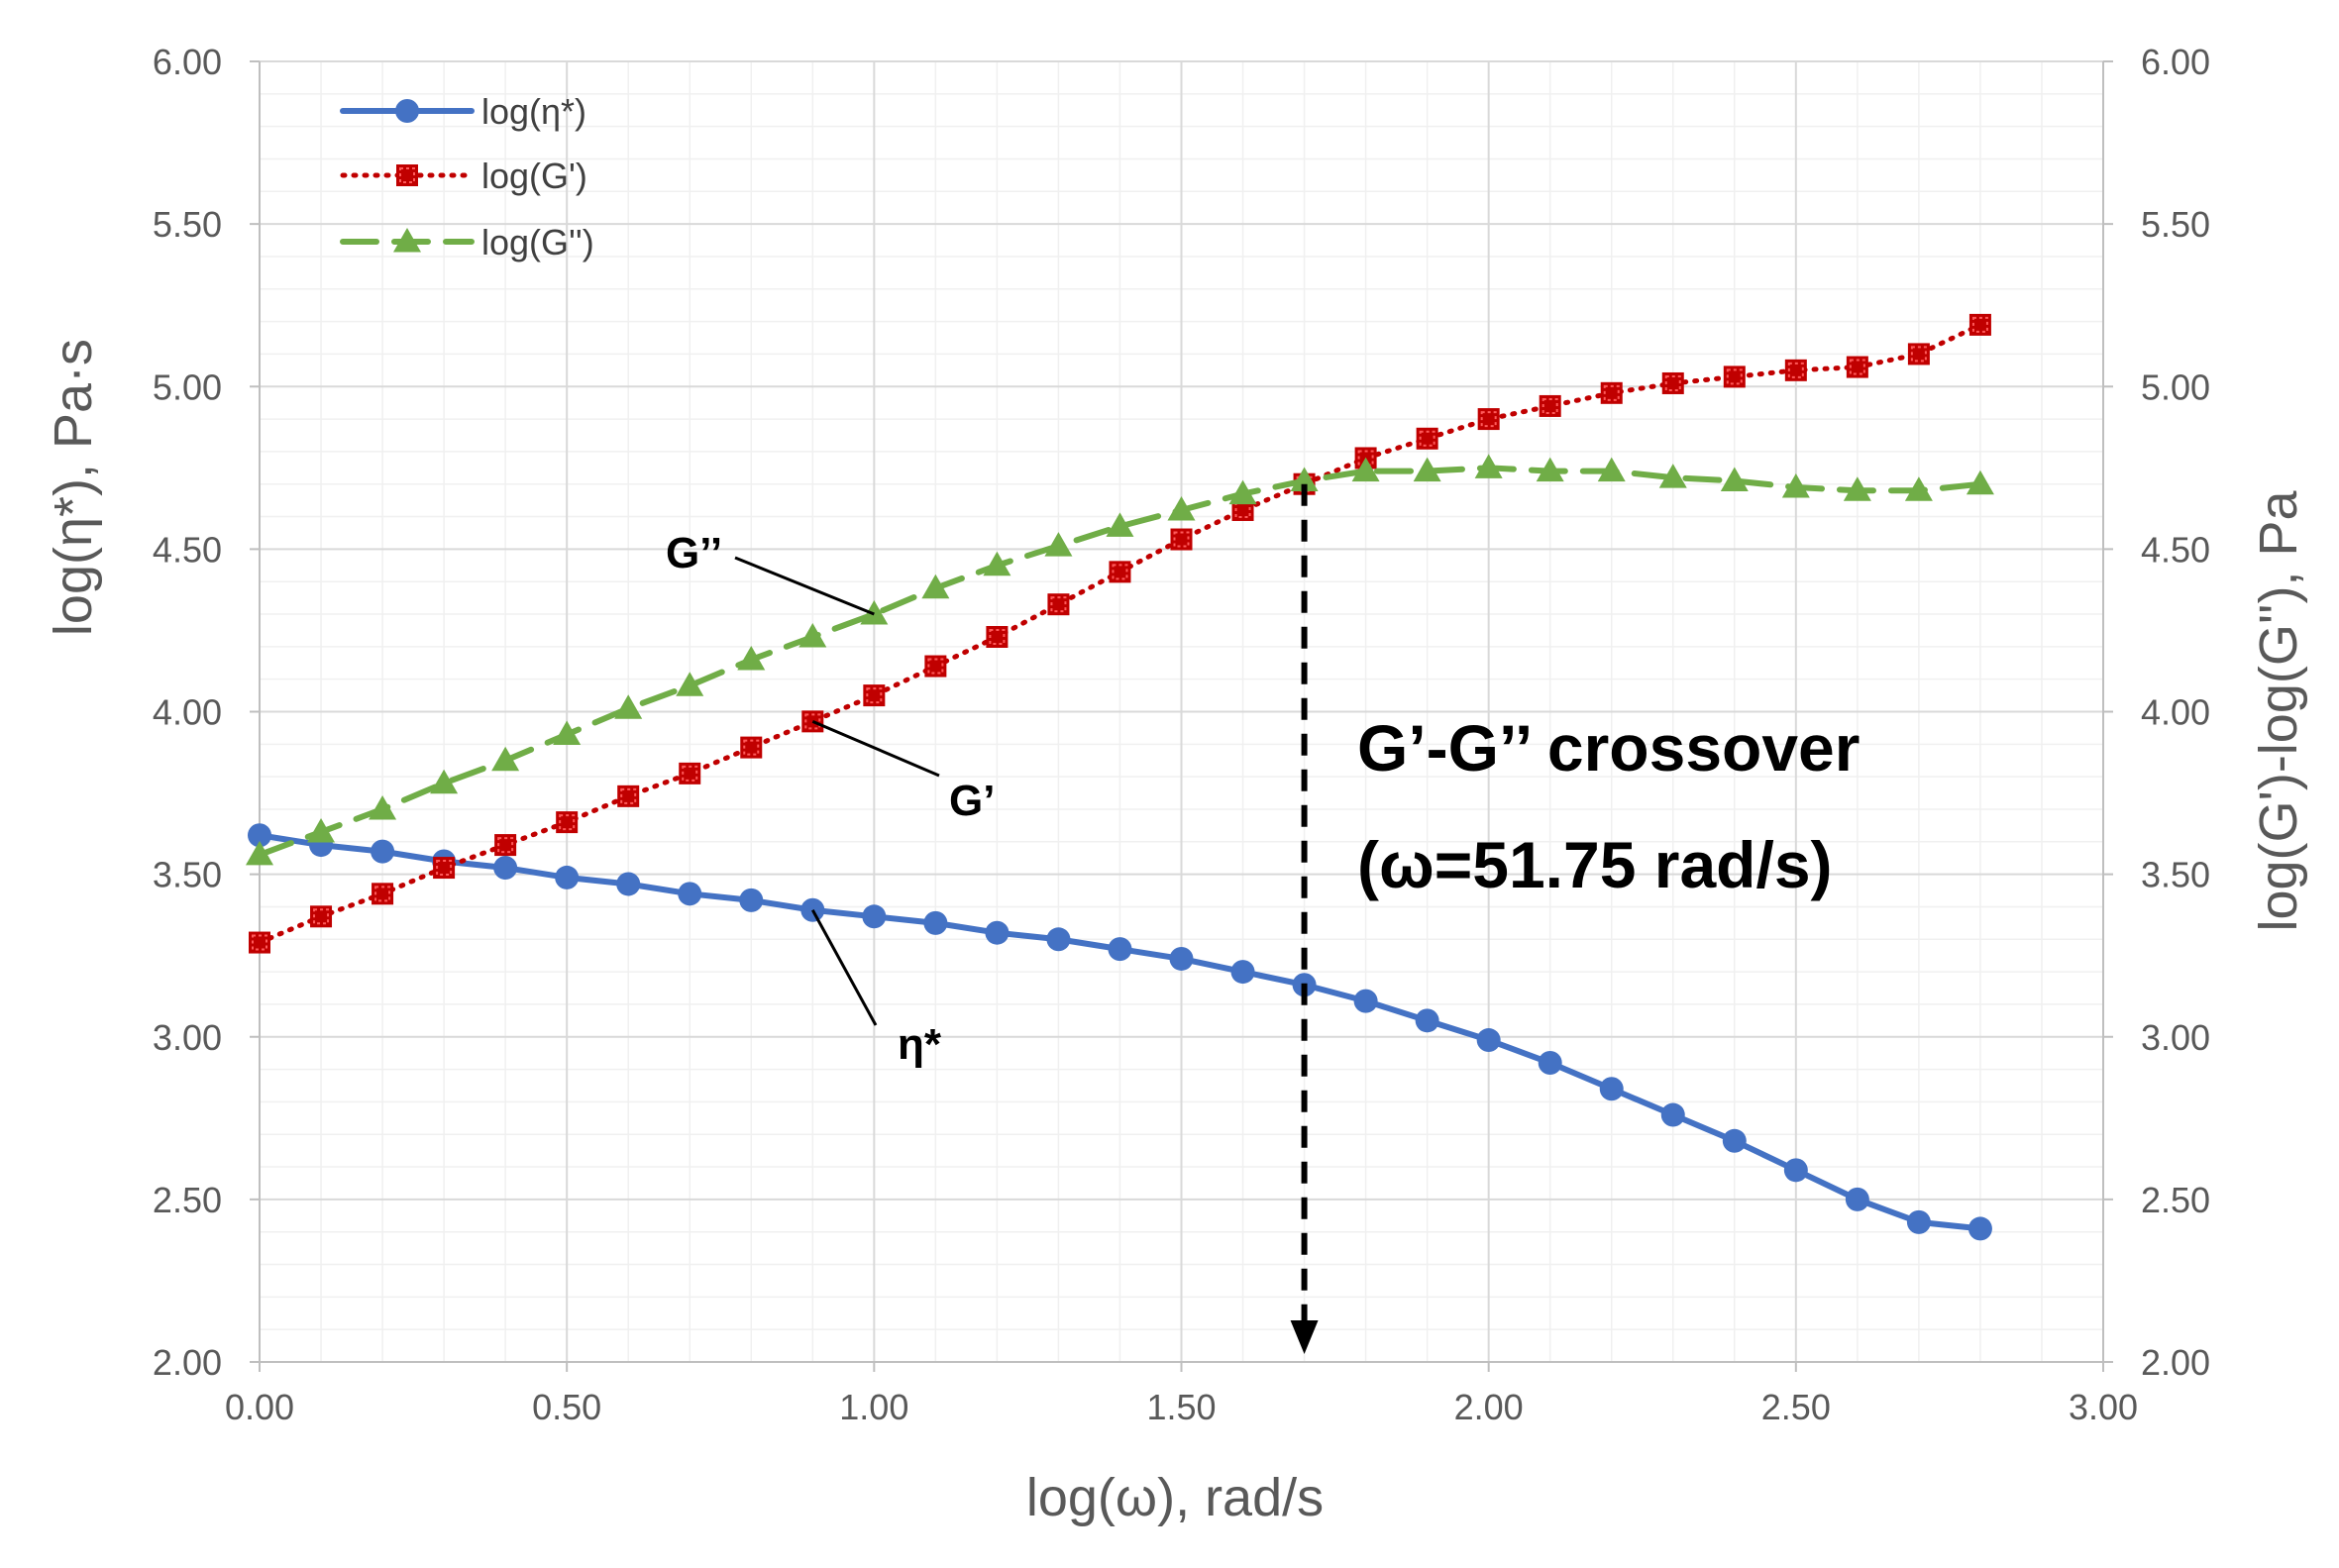 The width and height of the screenshot is (2339, 1568). Describe the element at coordinates (187, 1363) in the screenshot. I see `y-tick-label: 2.00` at that location.